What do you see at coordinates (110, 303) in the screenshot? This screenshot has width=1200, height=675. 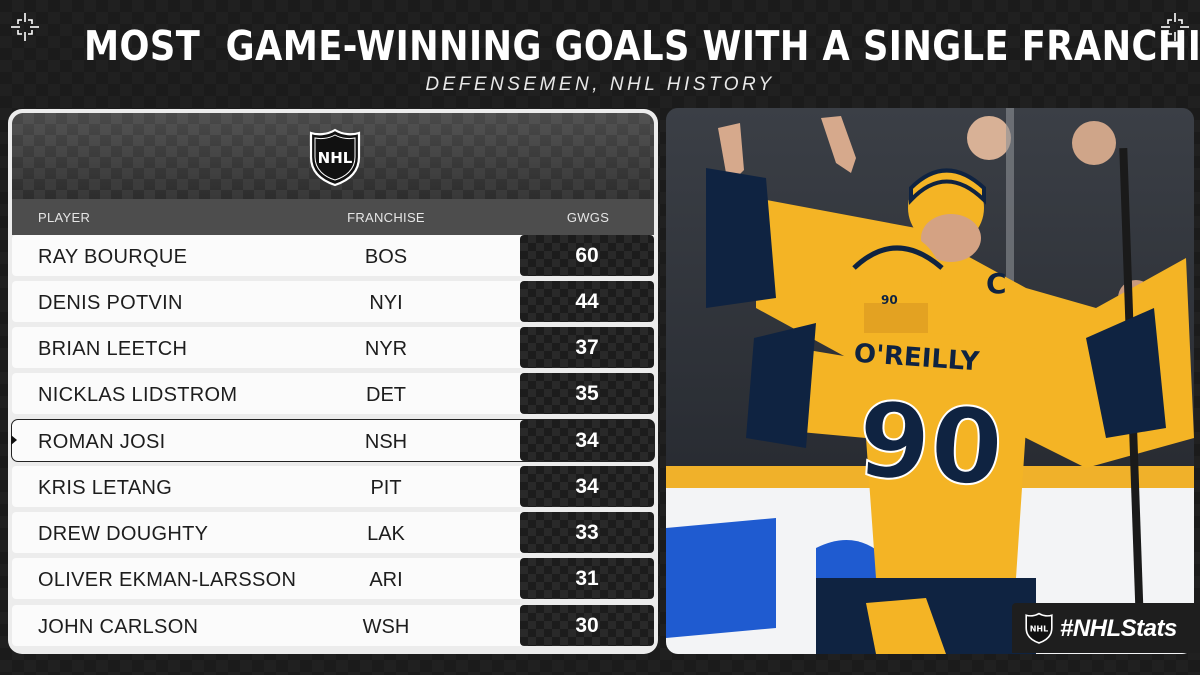 I see `player-name: DENIS POTVIN` at bounding box center [110, 303].